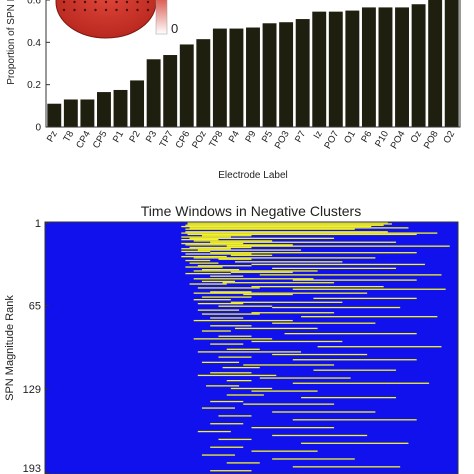  I want to click on topomap-colorbar, so click(161, 17).